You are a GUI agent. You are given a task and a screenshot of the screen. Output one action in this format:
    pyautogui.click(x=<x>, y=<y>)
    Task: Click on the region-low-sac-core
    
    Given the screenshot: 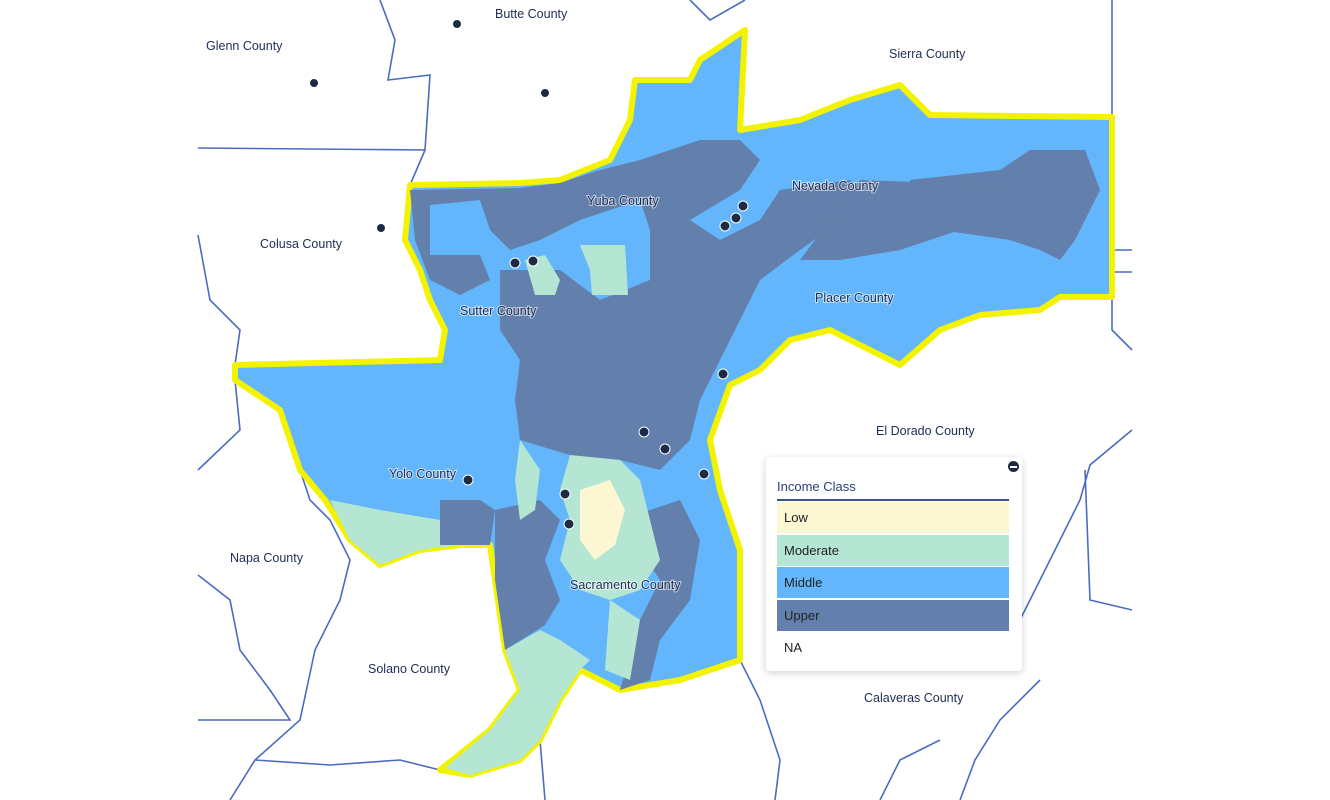 What is the action you would take?
    pyautogui.click(x=602, y=520)
    